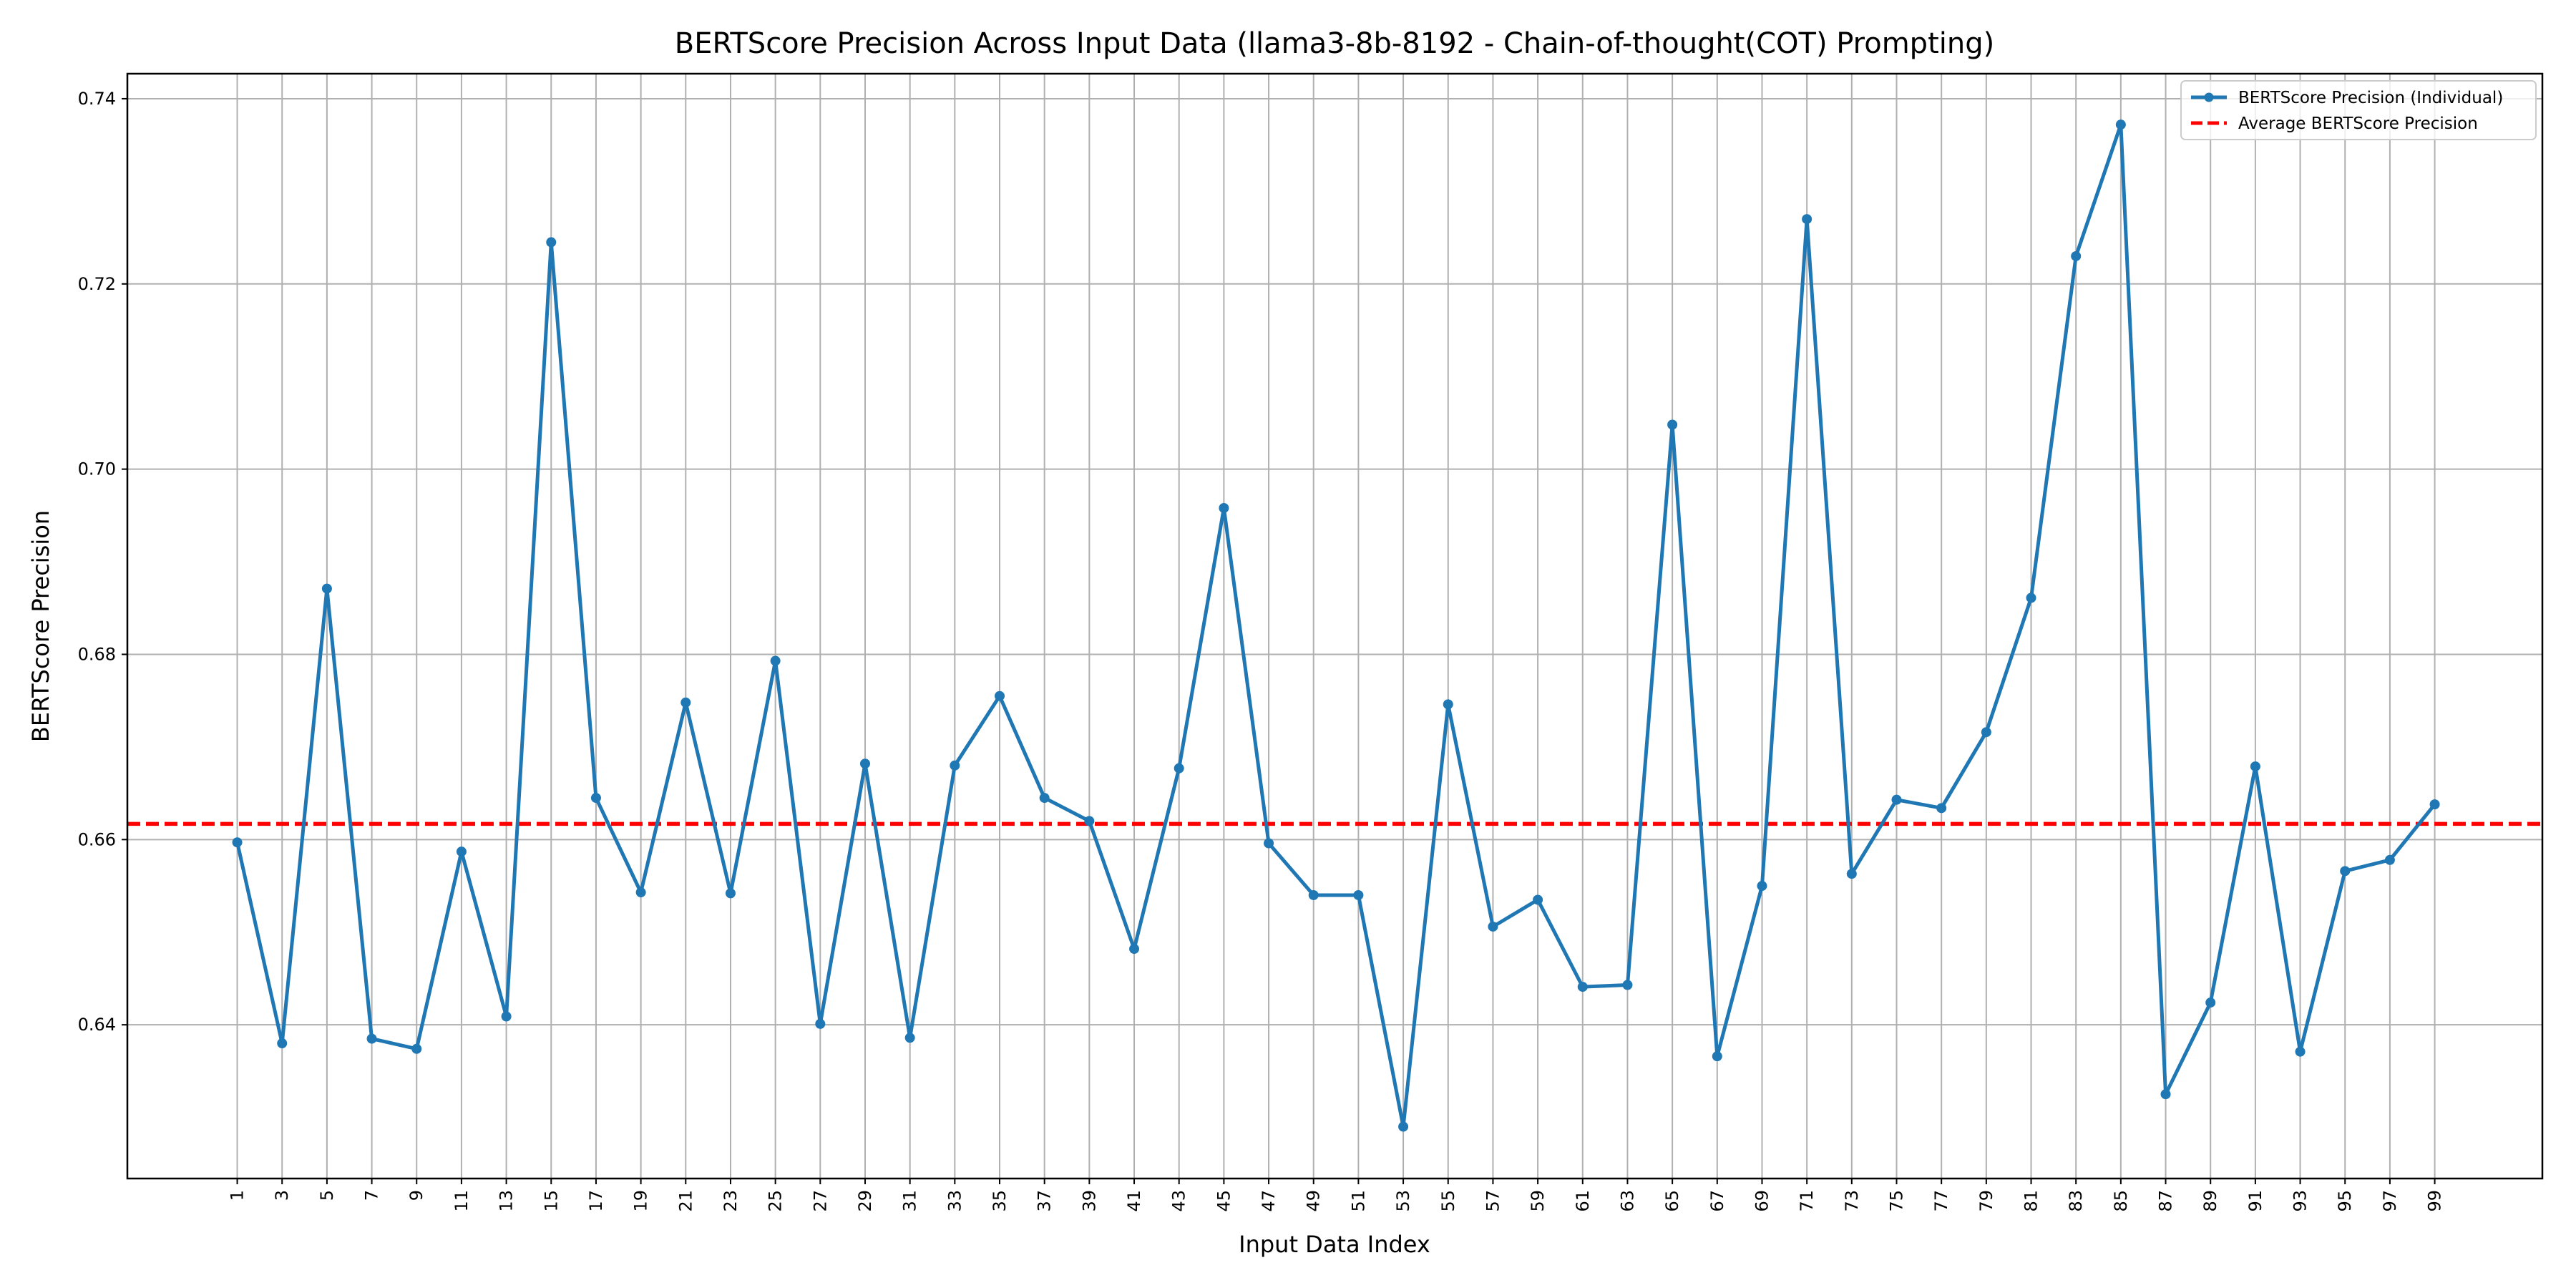  Describe the element at coordinates (1807, 1201) in the screenshot. I see `x-tick-label: 71` at that location.